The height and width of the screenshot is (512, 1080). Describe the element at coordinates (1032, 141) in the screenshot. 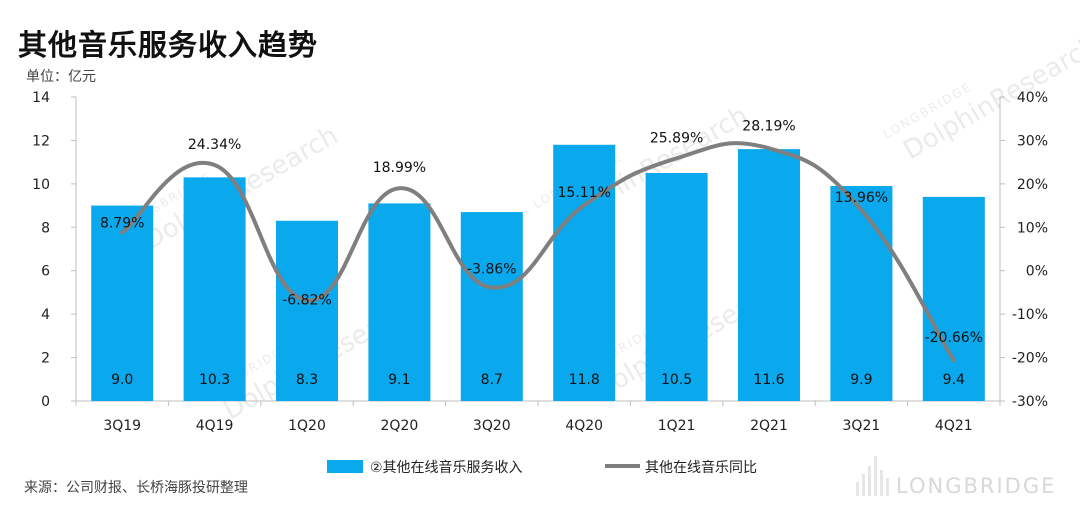

I see `y-right-tick-label: 30%` at that location.